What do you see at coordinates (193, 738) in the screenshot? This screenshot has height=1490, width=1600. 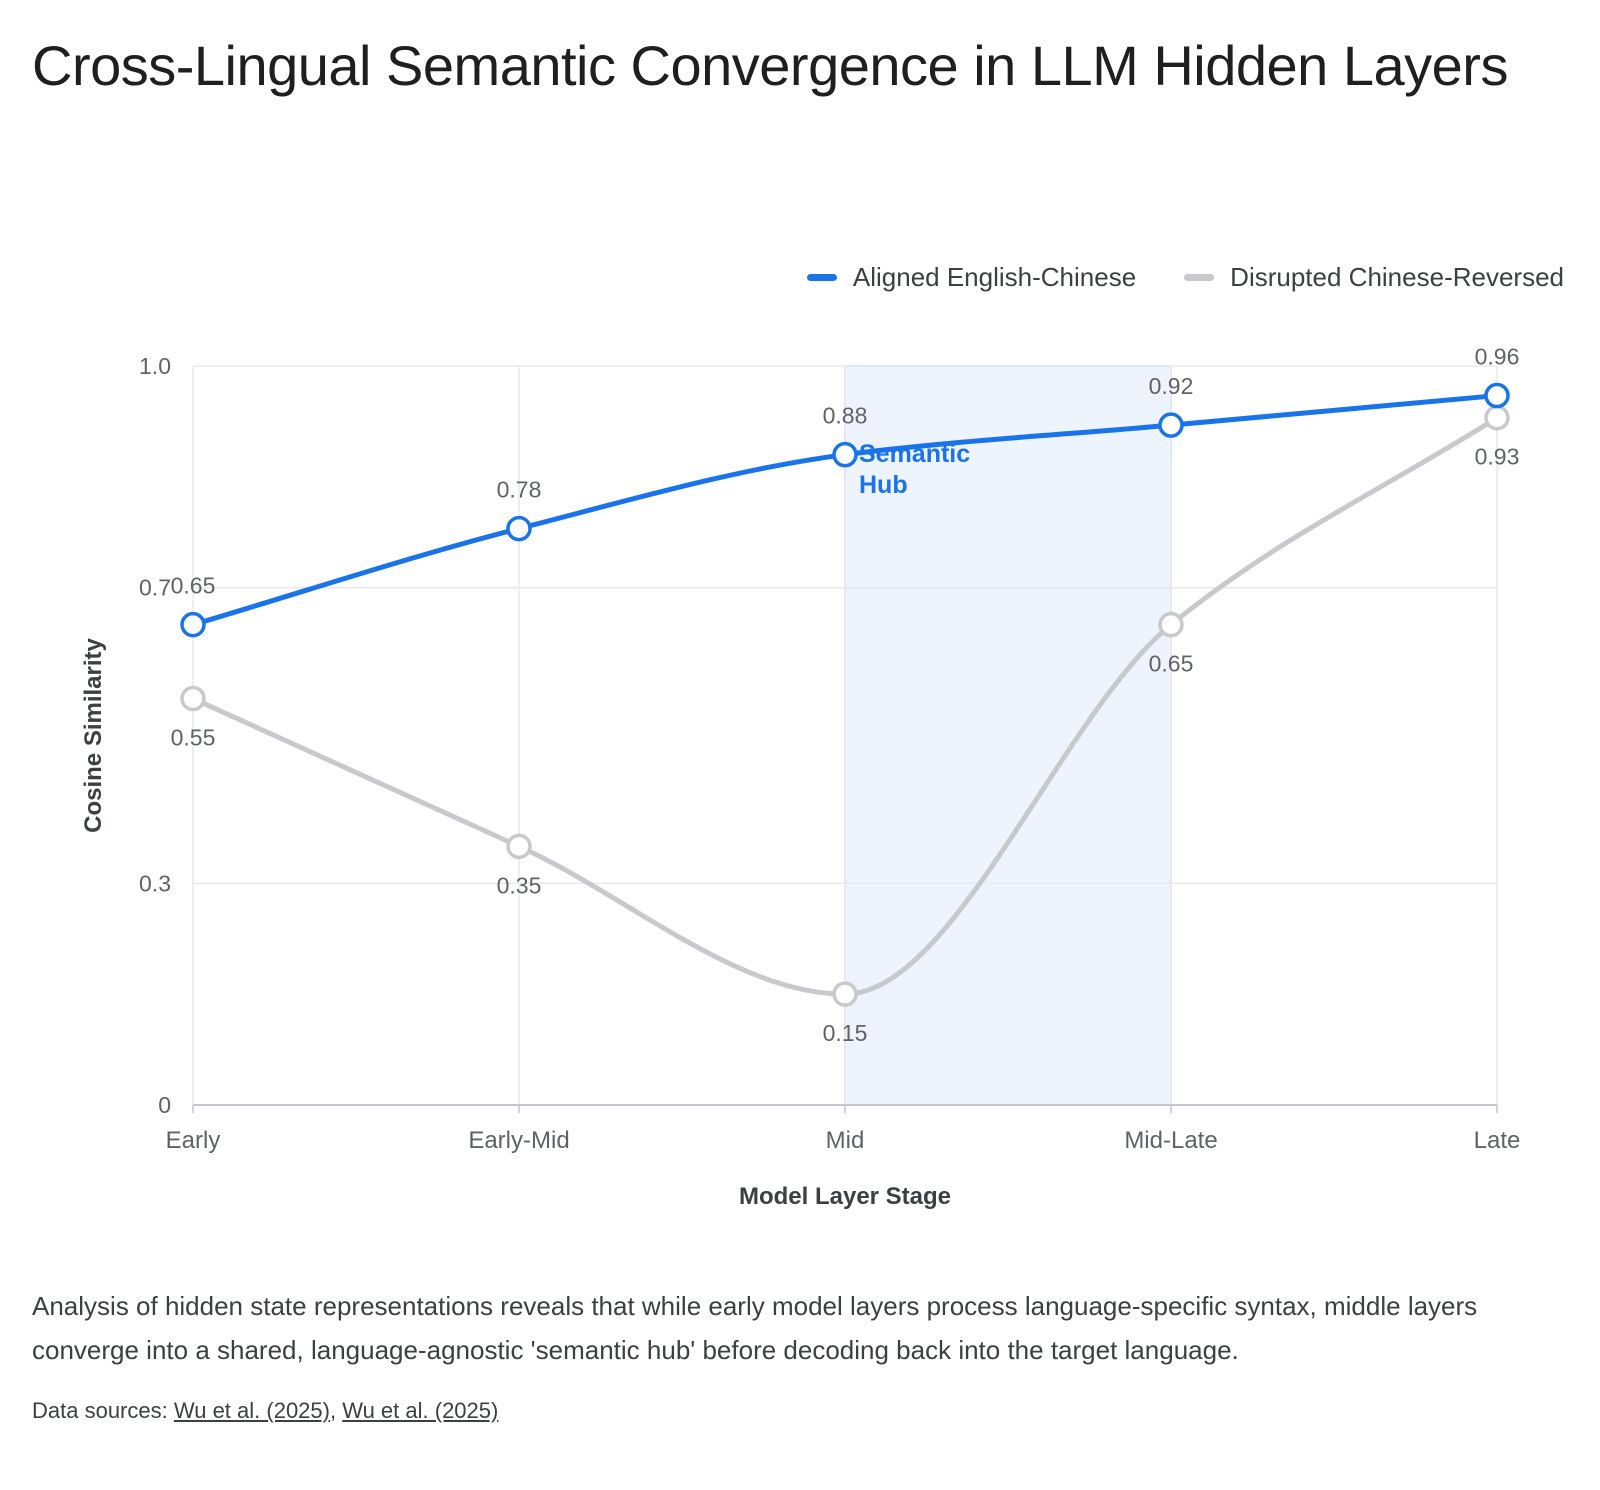 I see `data-label-1-0: 0.55` at bounding box center [193, 738].